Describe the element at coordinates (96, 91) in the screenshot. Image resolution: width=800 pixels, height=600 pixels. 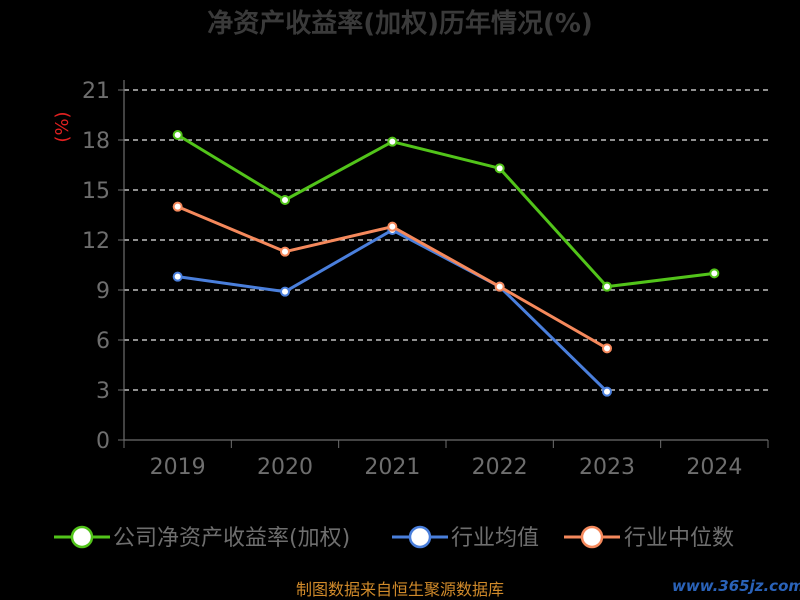
I see `y-tick-label: 21` at that location.